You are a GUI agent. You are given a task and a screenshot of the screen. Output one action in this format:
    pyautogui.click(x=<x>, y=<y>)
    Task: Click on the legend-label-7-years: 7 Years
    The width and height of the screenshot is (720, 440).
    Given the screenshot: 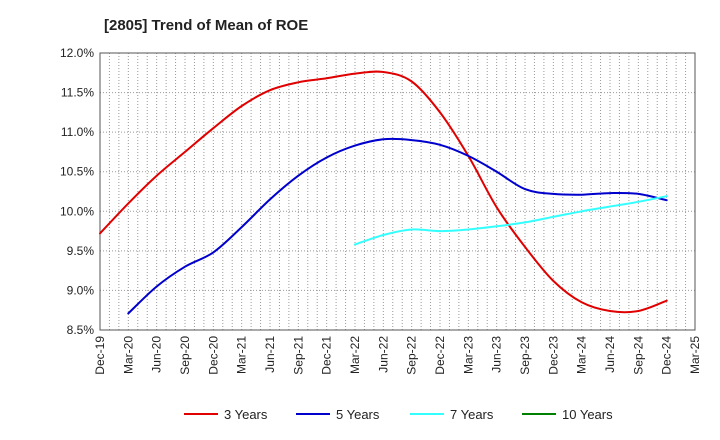 What is the action you would take?
    pyautogui.click(x=472, y=414)
    